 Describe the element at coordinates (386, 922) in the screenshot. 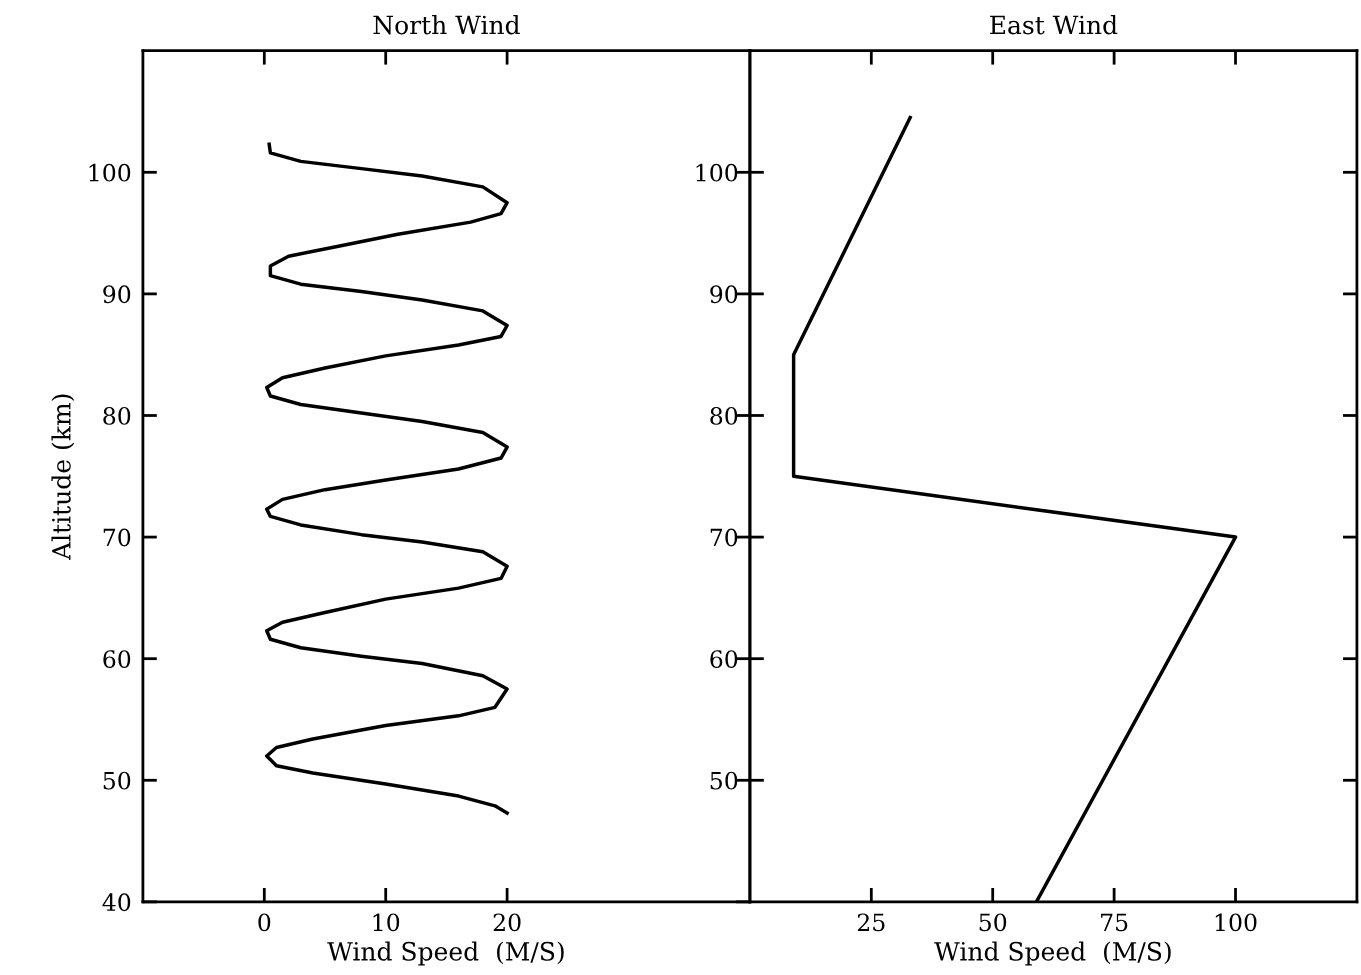

I see `x-tick-label: 10` at that location.